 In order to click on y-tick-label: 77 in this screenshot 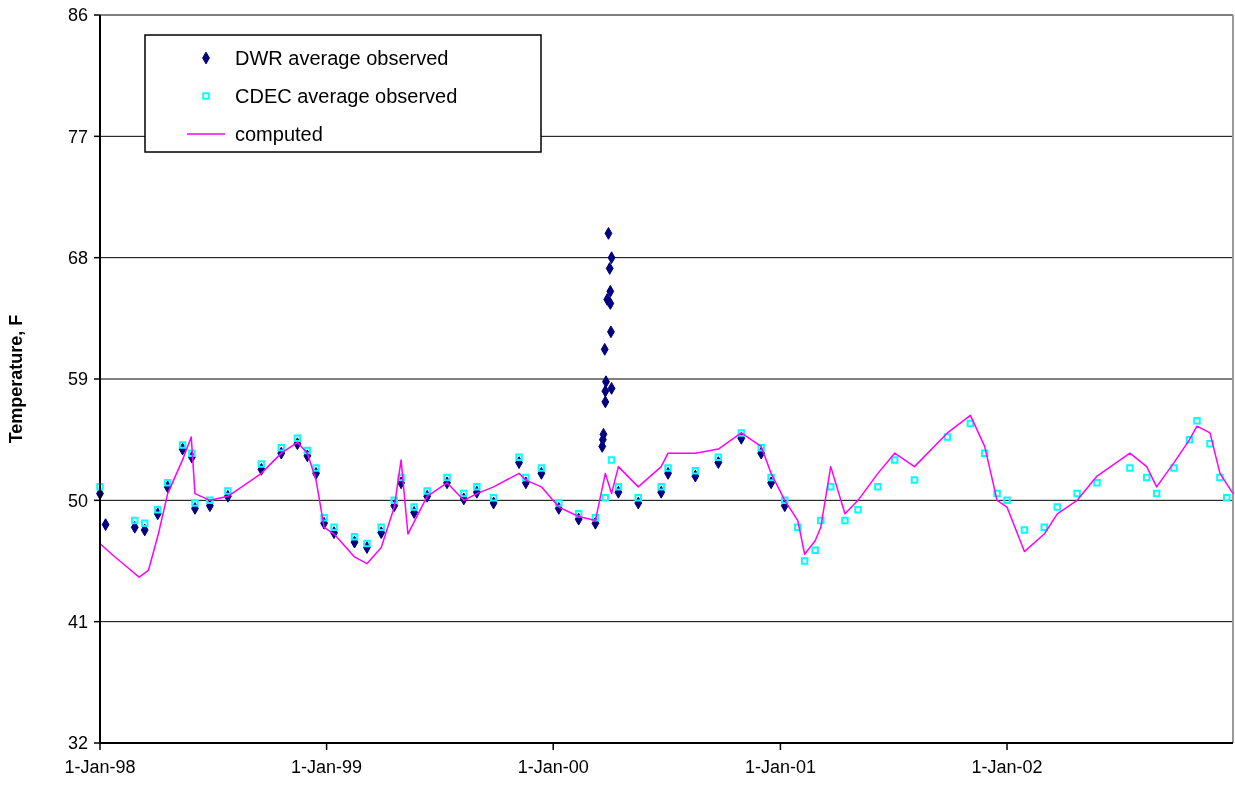, I will do `click(77, 136)`.